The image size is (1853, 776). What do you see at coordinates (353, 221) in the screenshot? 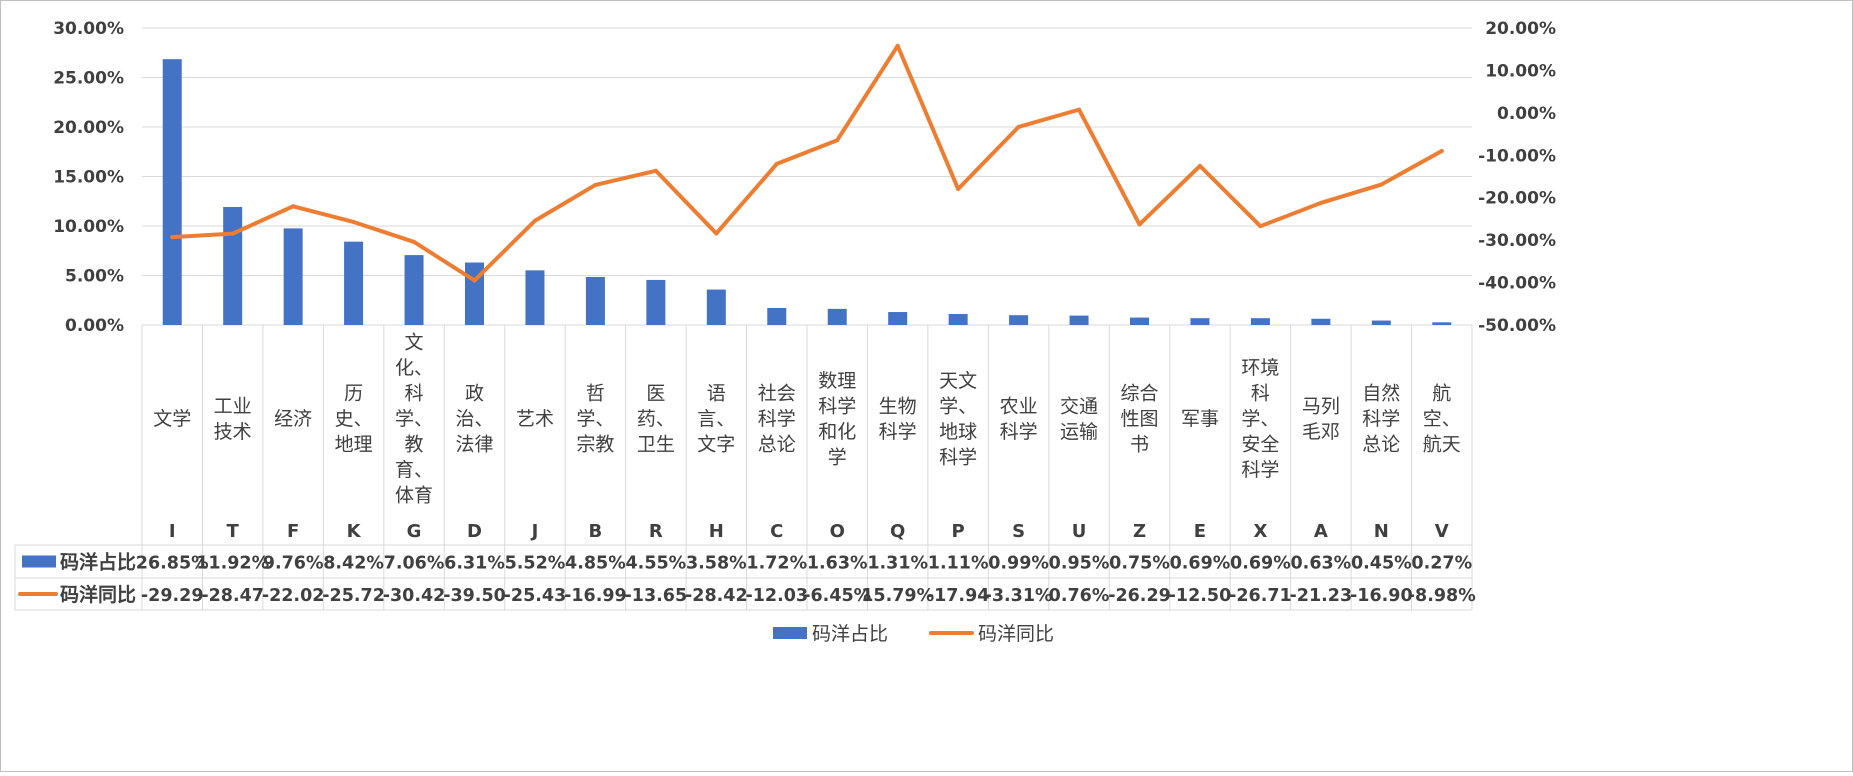
I see `line-point-K` at bounding box center [353, 221].